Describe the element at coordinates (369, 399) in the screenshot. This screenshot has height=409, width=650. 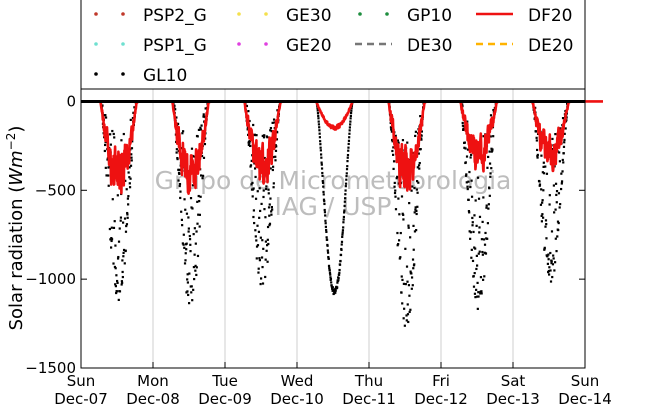
I see `x-tick-label-date: Dec-11` at that location.